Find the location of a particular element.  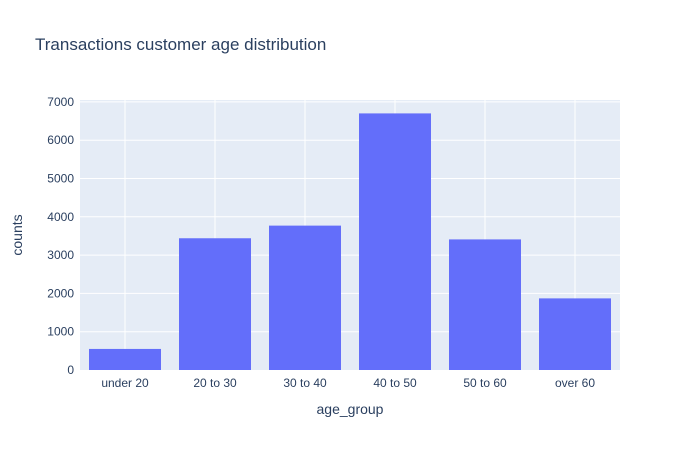

y-tick-label: 4000 is located at coordinates (60, 217).